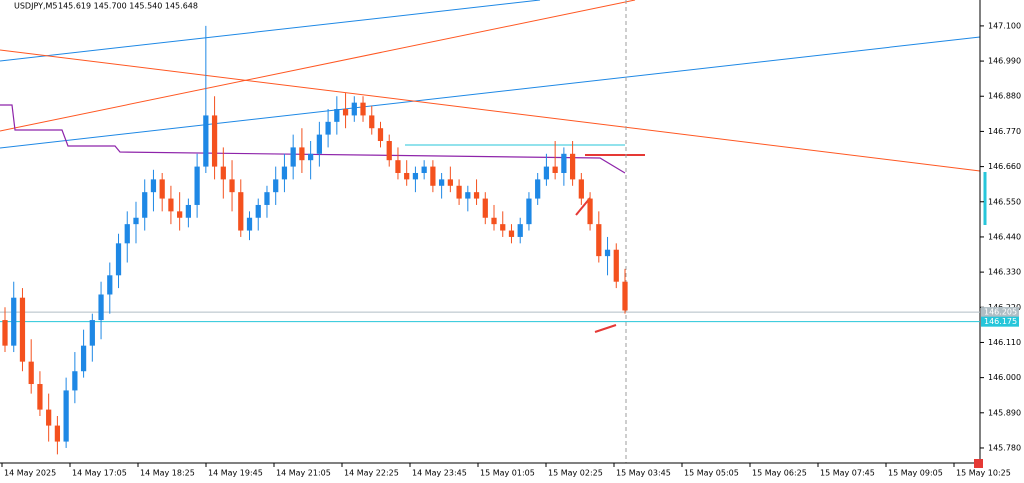 The image size is (1024, 483). I want to click on x-tick-label: 15 May 10:25, so click(983, 473).